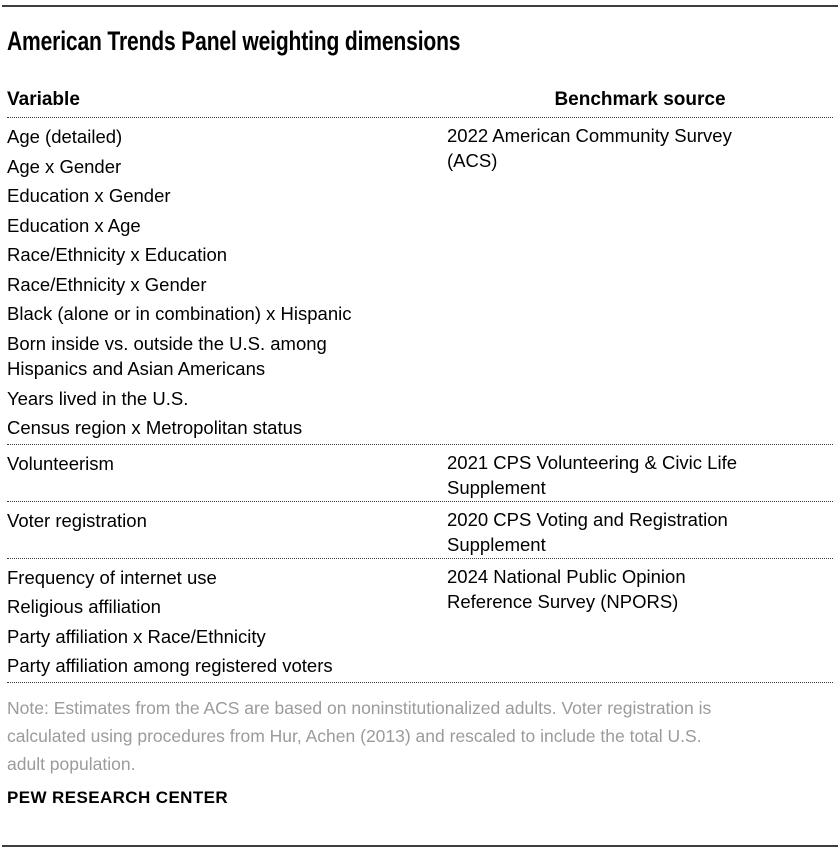 Image resolution: width=840 pixels, height=854 pixels. Describe the element at coordinates (98, 398) in the screenshot. I see `variable-item: Years lived in the U.S.` at that location.